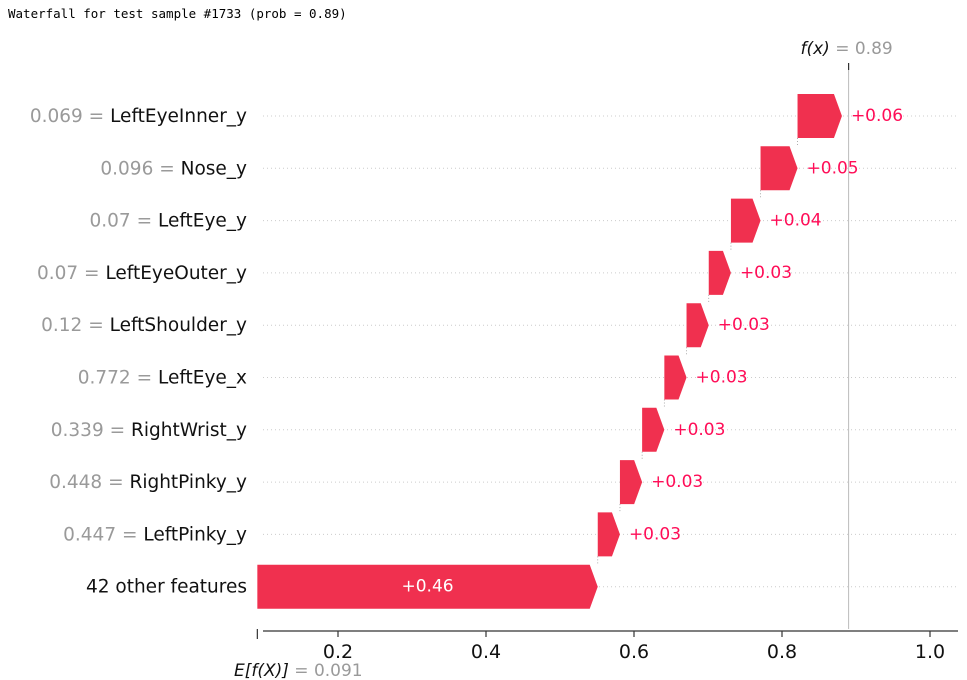  I want to click on x-tick-label: 1.0, so click(930, 652).